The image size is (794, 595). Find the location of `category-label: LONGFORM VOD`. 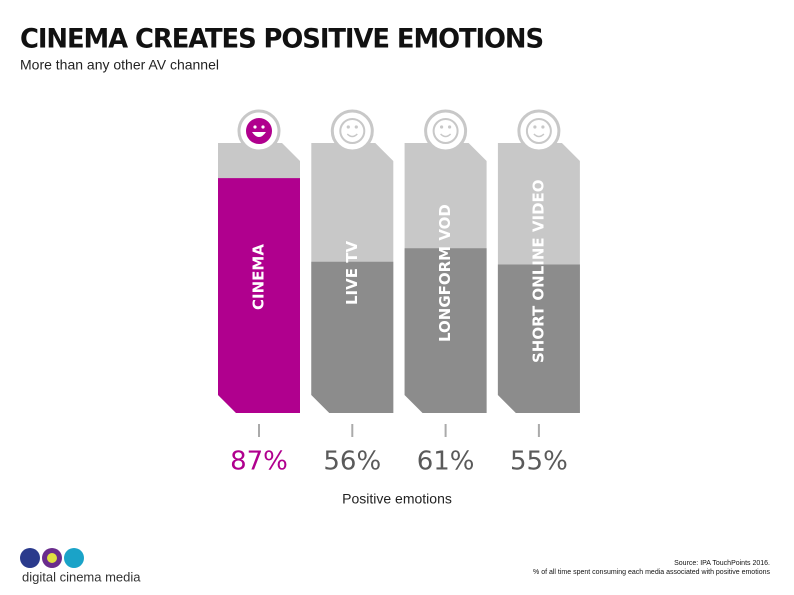

category-label: LONGFORM VOD is located at coordinates (445, 273).